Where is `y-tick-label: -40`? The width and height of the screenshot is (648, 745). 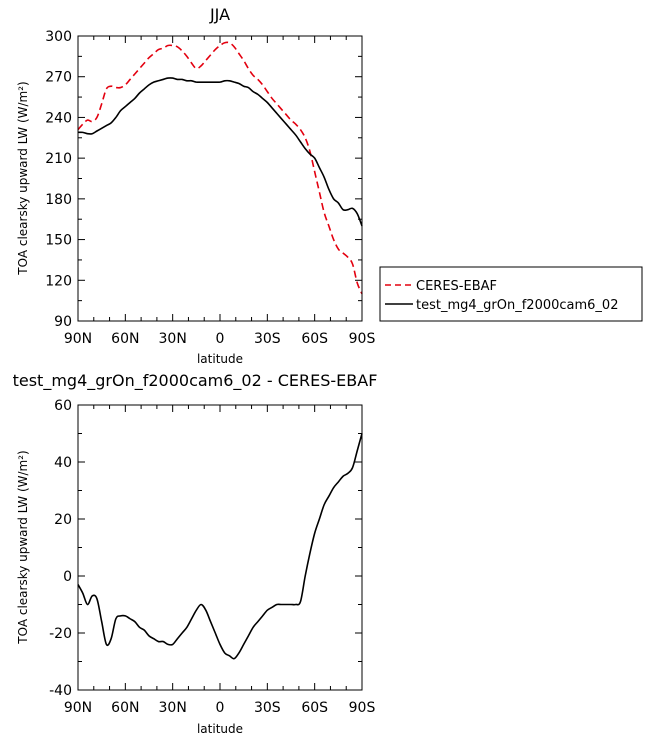 y-tick-label: -40 is located at coordinates (60, 691).